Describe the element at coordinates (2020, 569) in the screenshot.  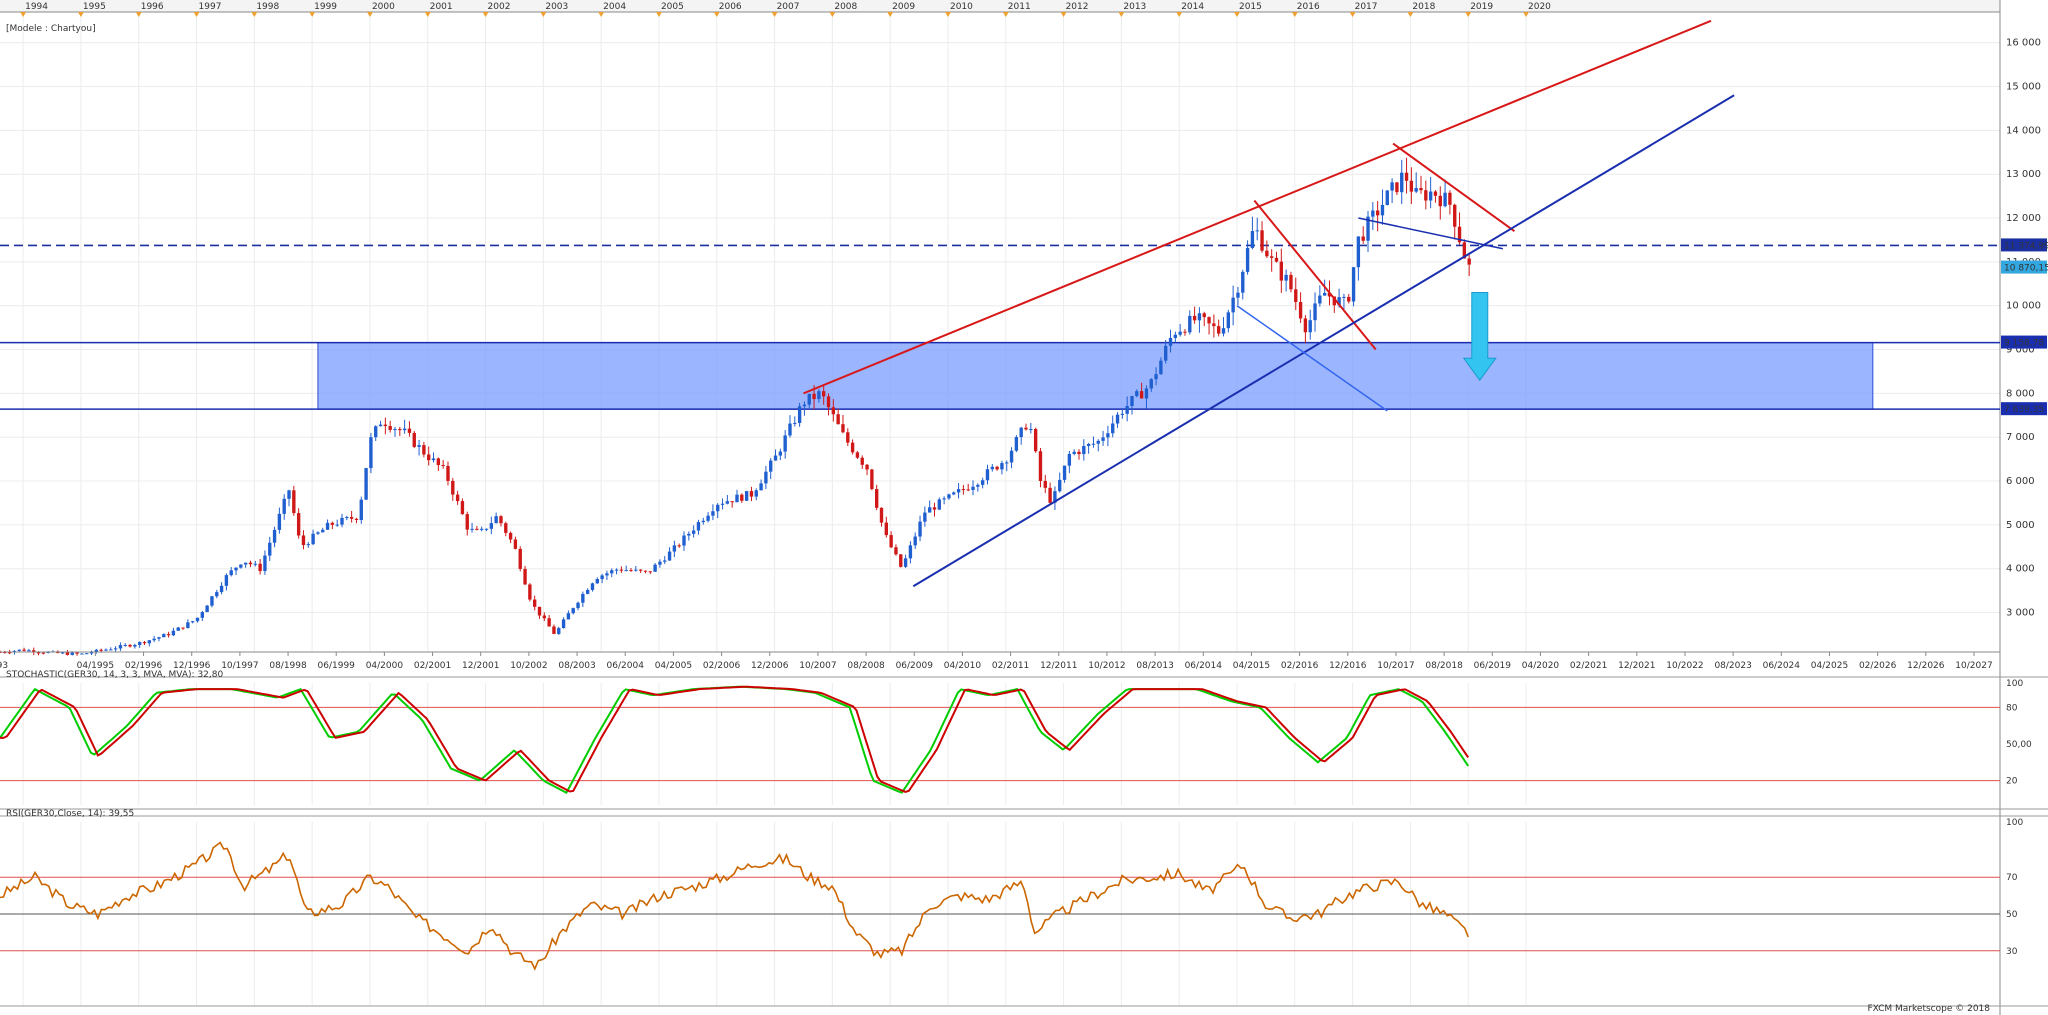
I see `y-tick-label: 4 000` at that location.